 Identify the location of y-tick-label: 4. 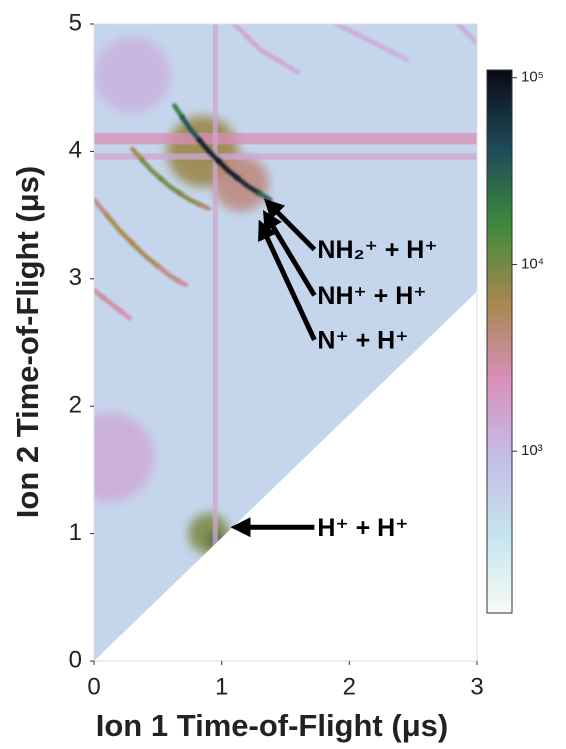
(75, 150).